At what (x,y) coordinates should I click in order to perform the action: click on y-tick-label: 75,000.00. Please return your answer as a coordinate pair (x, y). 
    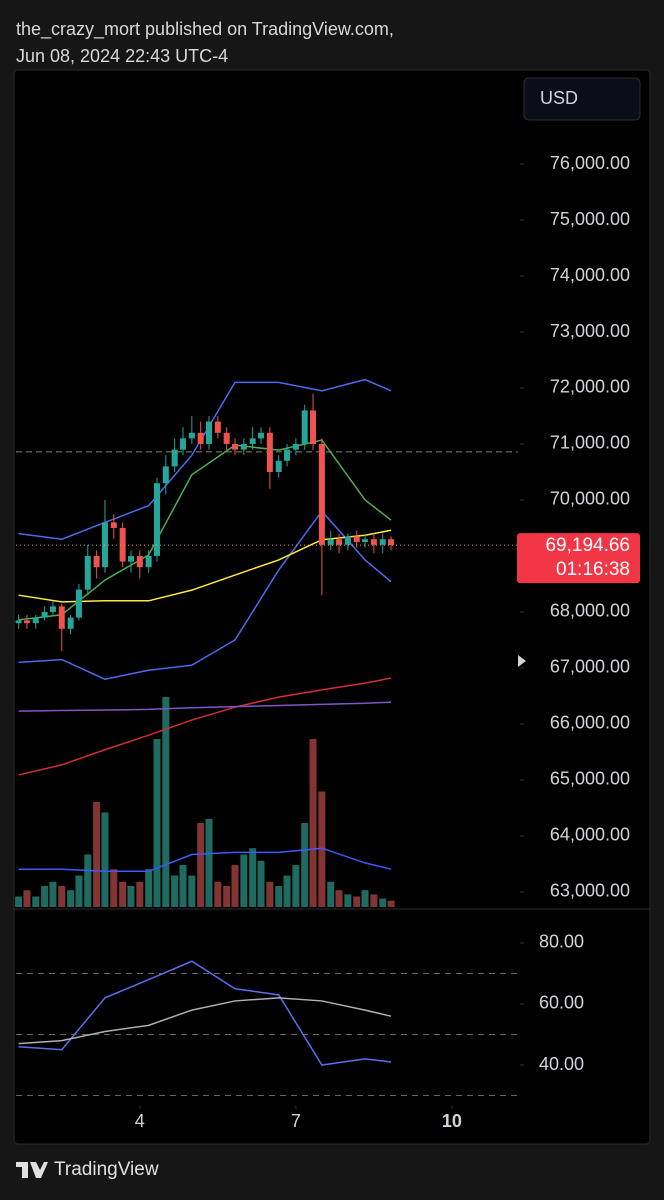
    Looking at the image, I should click on (590, 219).